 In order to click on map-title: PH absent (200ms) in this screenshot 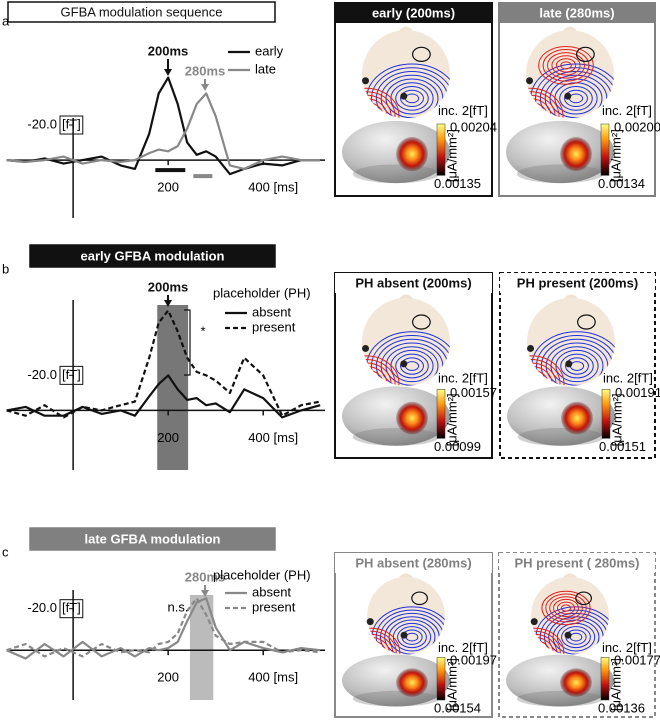, I will do `click(413, 282)`.